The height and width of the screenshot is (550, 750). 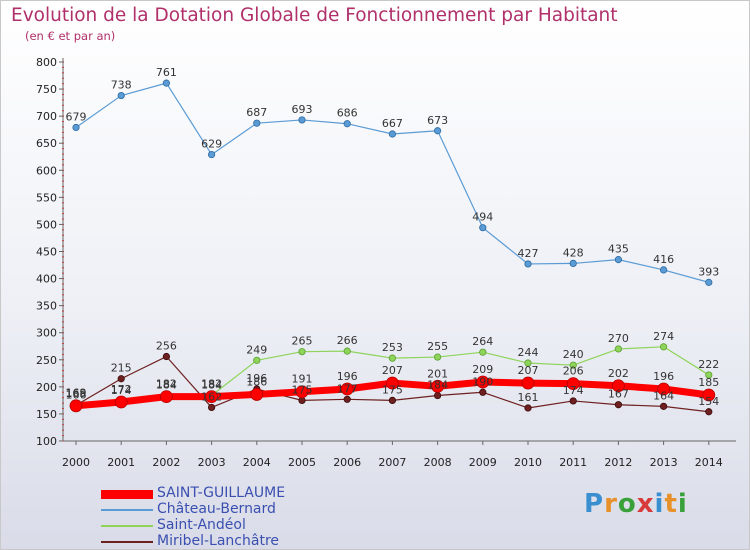 What do you see at coordinates (302, 379) in the screenshot?
I see `data-label: 191` at bounding box center [302, 379].